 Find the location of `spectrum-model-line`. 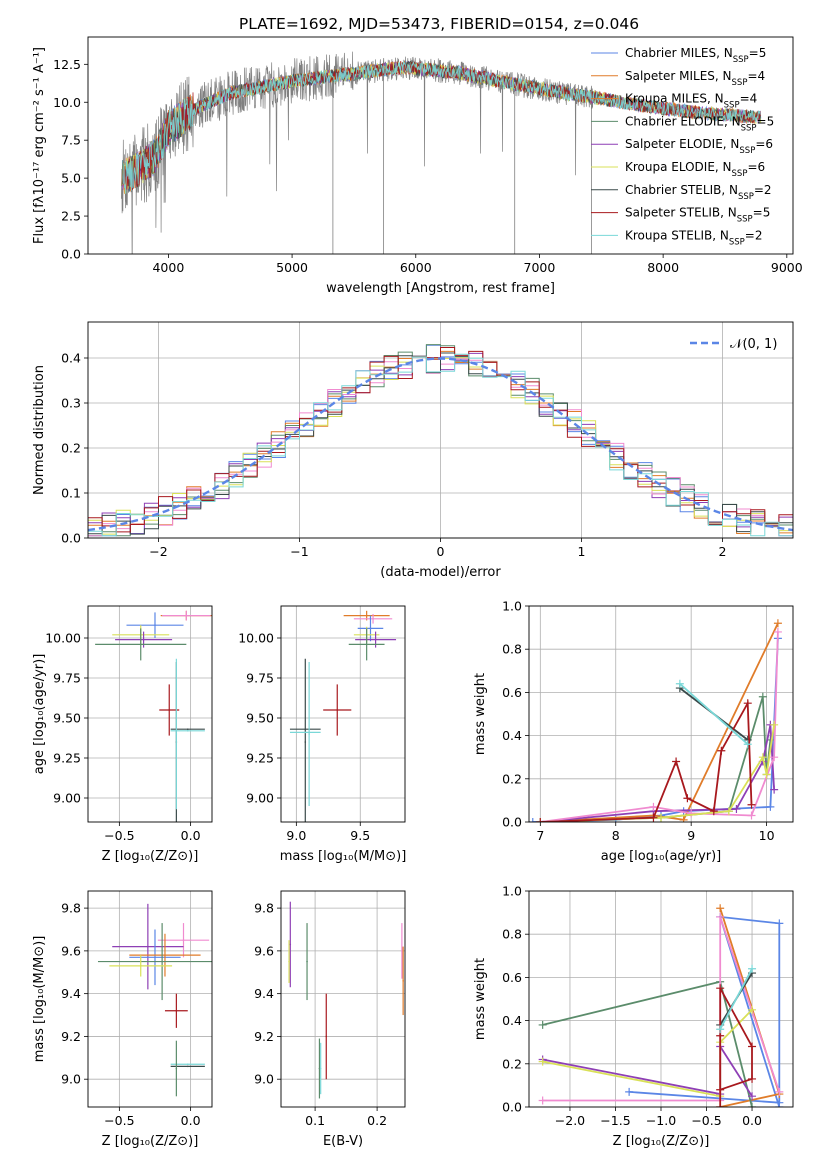

spectrum-model-line is located at coordinates (442, 127).